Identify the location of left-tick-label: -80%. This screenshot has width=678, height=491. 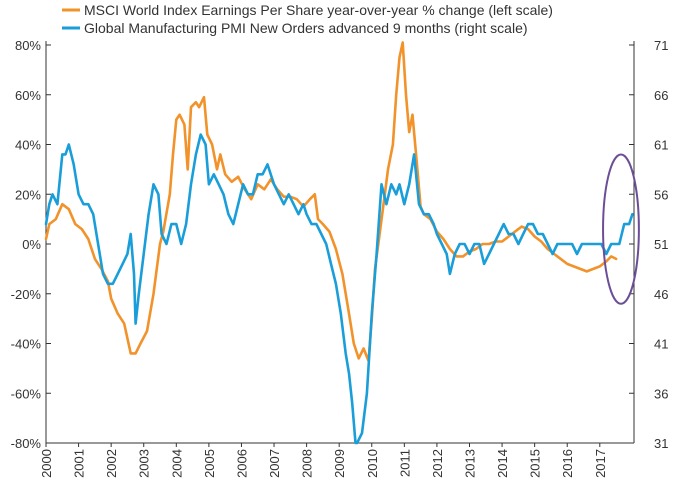
(26, 443).